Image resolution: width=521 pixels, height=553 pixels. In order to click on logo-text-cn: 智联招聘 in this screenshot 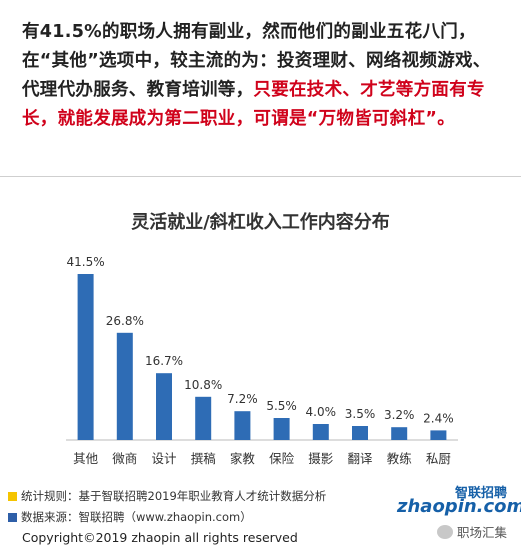, I will do `click(480, 493)`.